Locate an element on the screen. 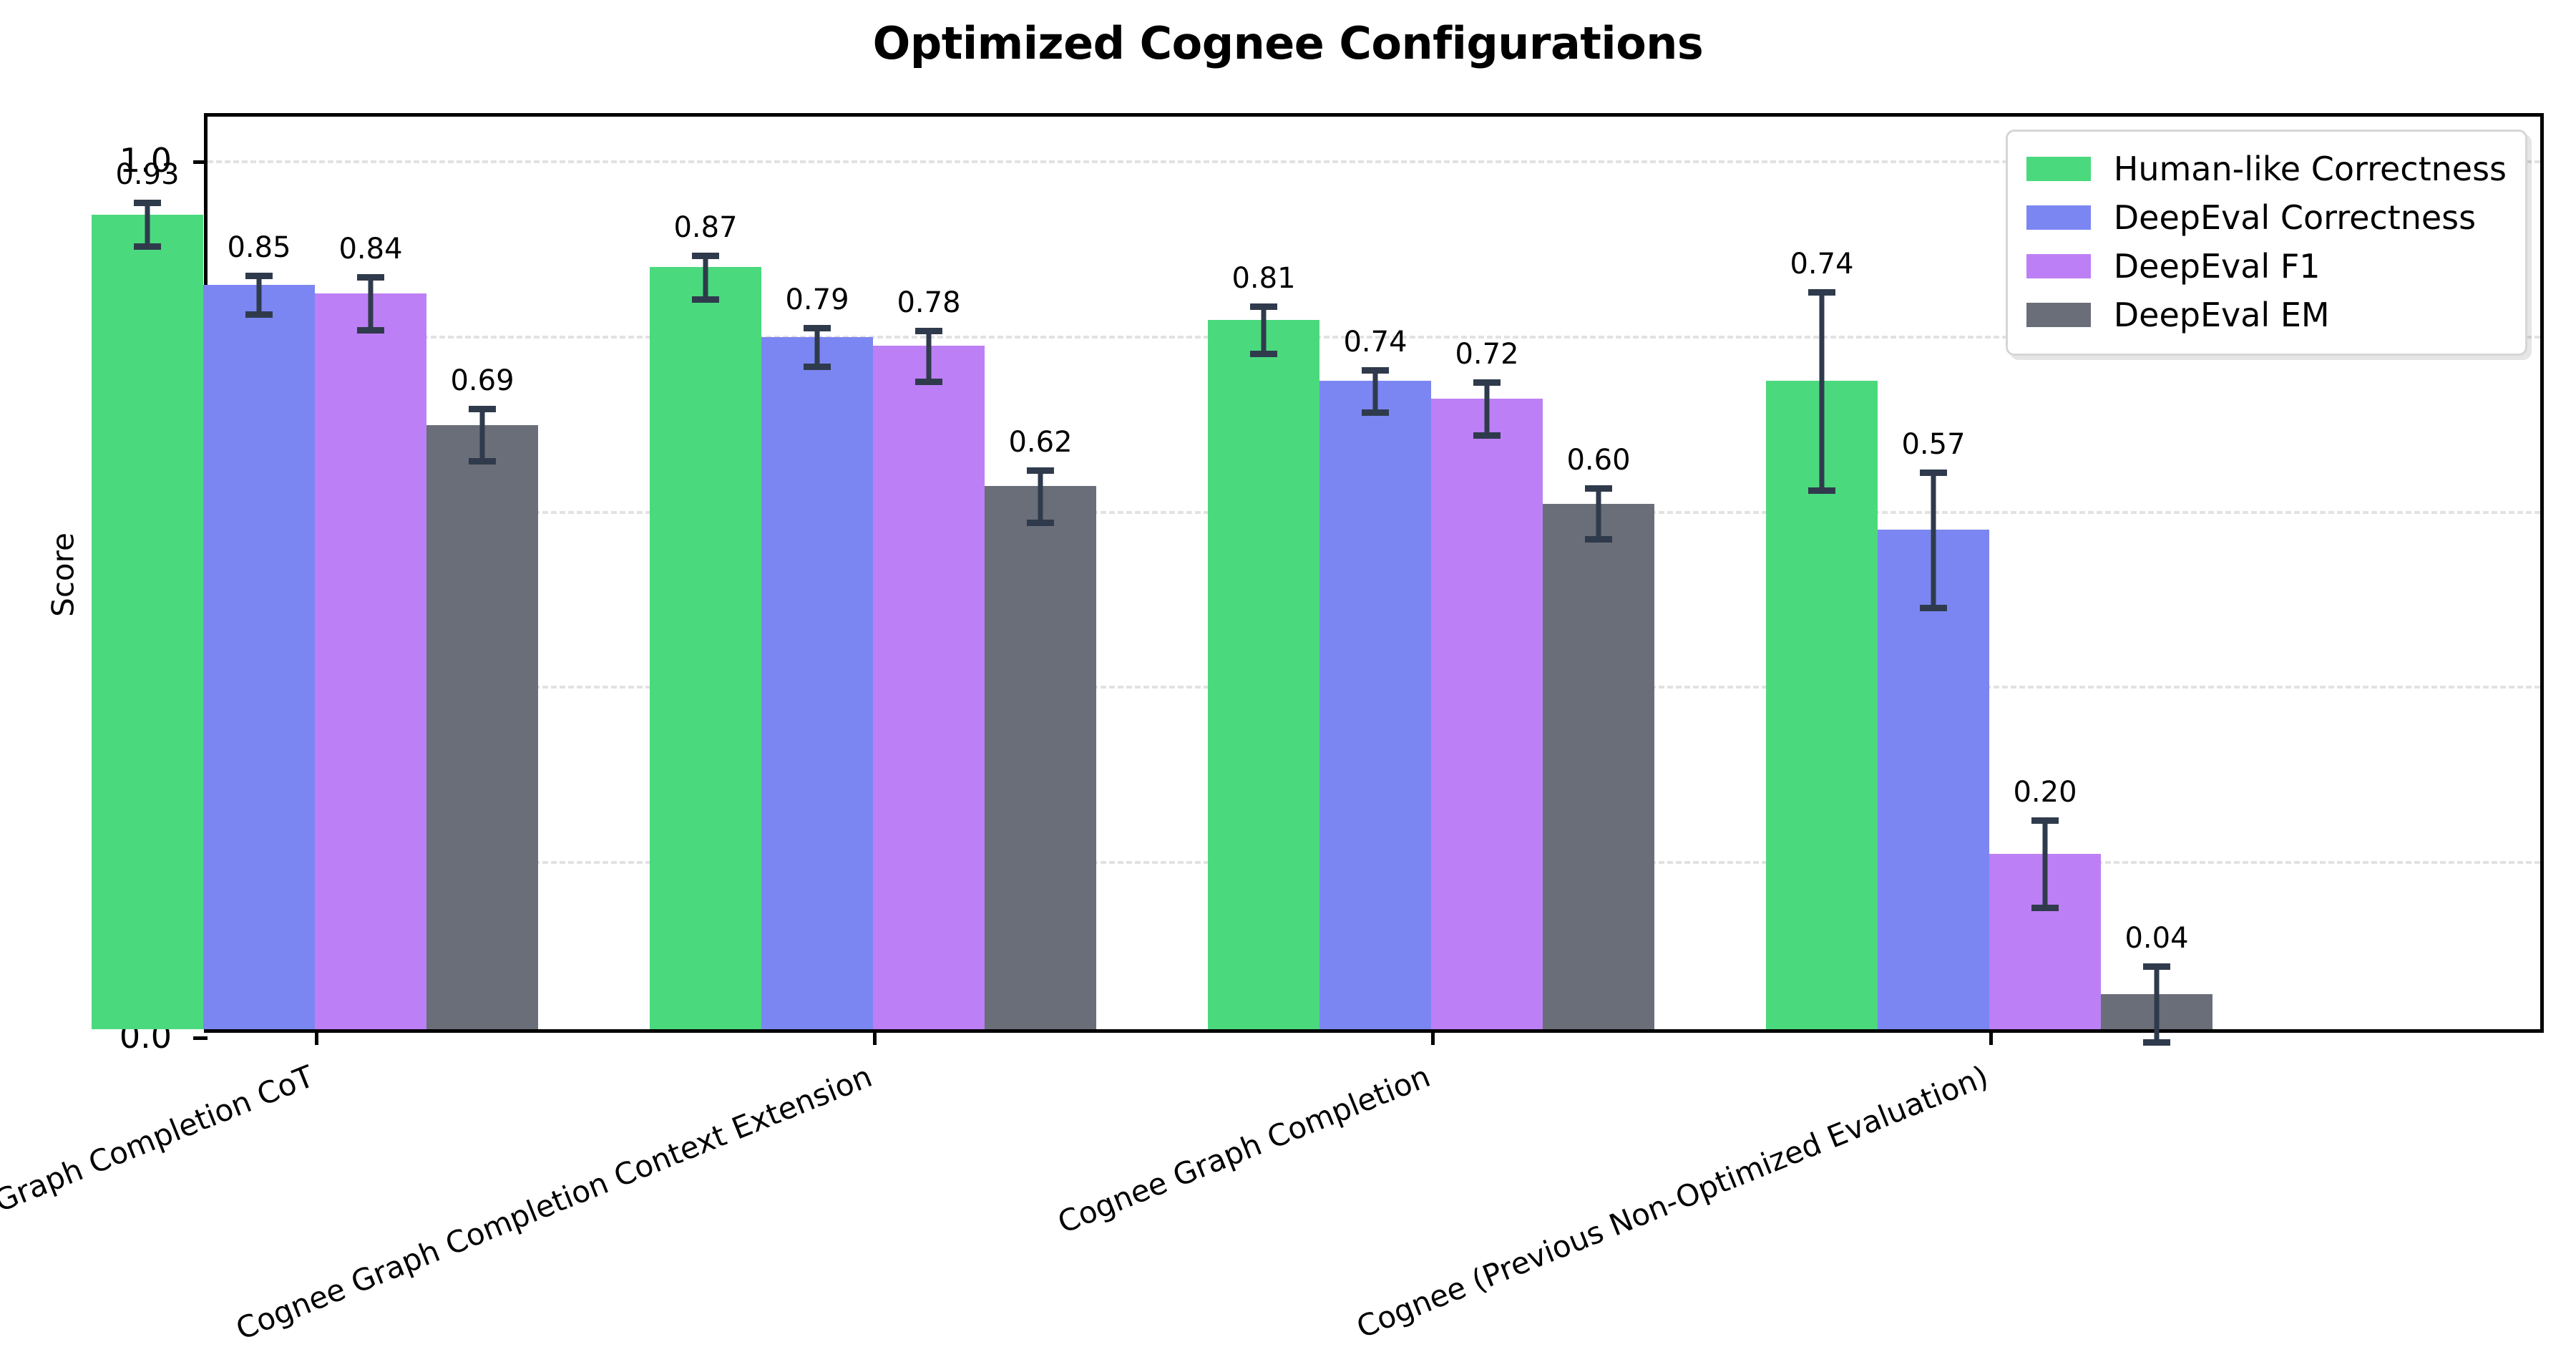 Image resolution: width=2576 pixels, height=1347 pixels. legend-item: DeepEval EM is located at coordinates (2266, 315).